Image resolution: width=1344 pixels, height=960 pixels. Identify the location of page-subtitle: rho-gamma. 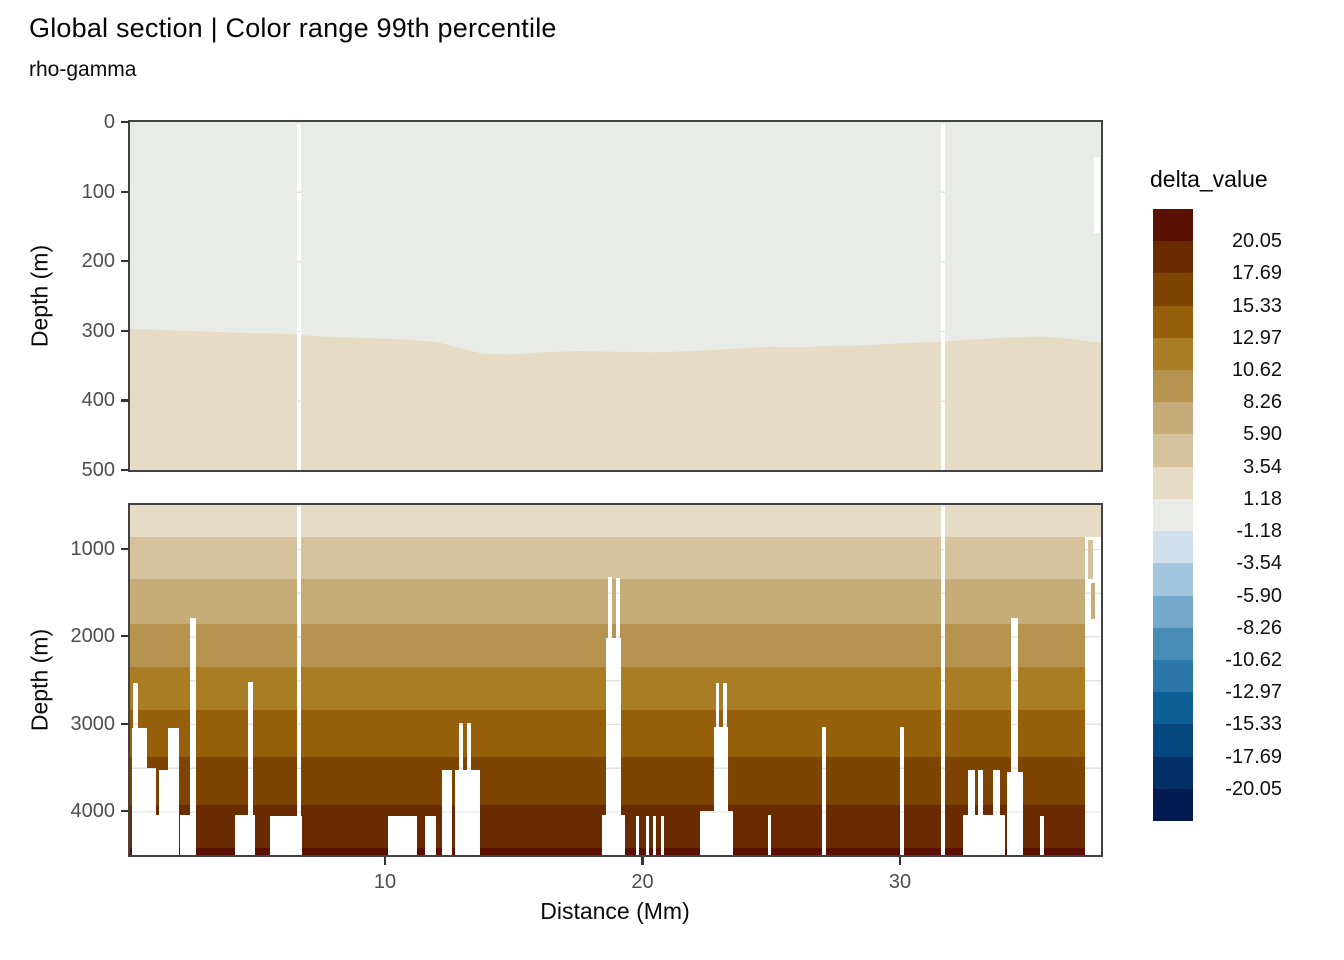
(83, 69).